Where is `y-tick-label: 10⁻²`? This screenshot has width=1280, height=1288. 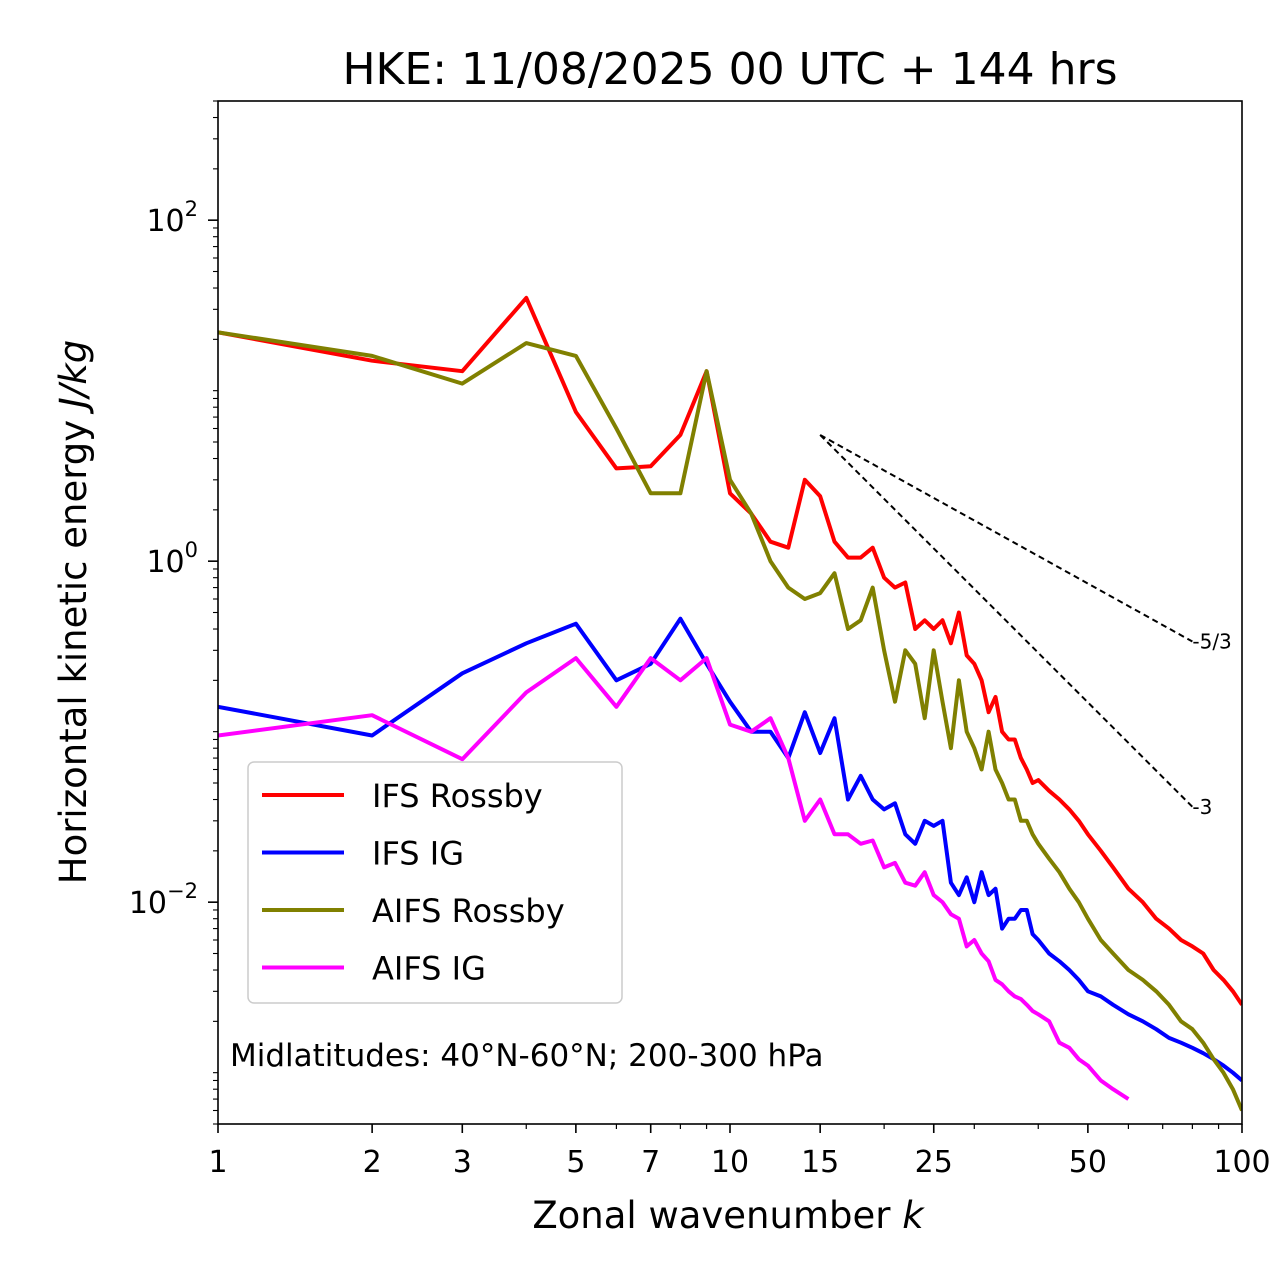
y-tick-label: 10⁻² is located at coordinates (163, 900).